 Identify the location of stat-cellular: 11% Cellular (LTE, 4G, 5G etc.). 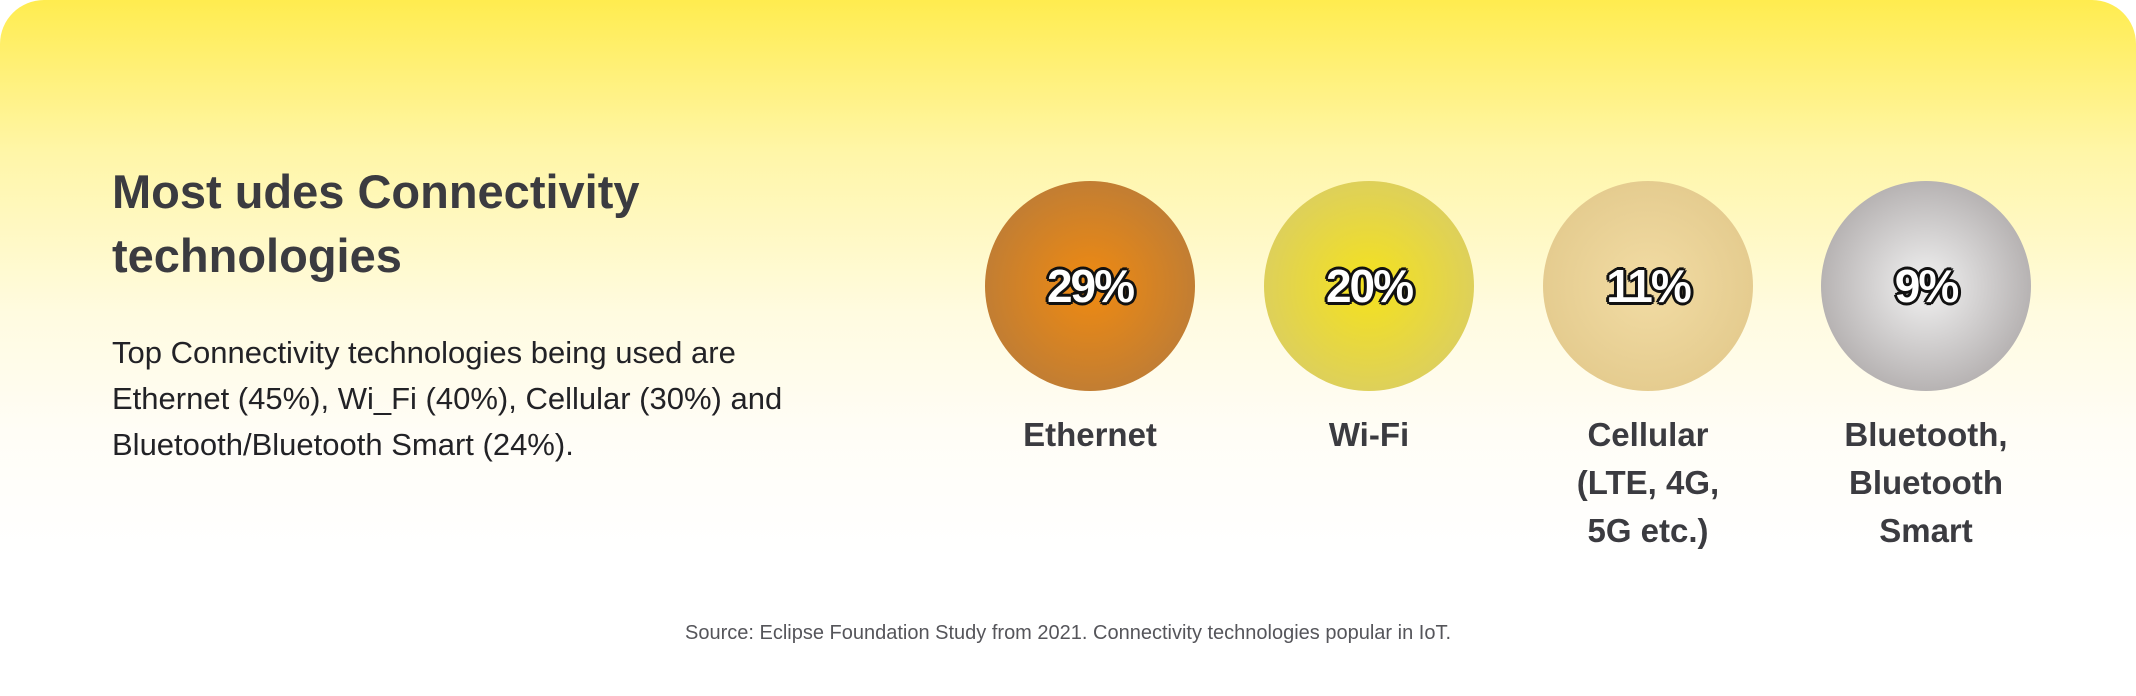
(1648, 368).